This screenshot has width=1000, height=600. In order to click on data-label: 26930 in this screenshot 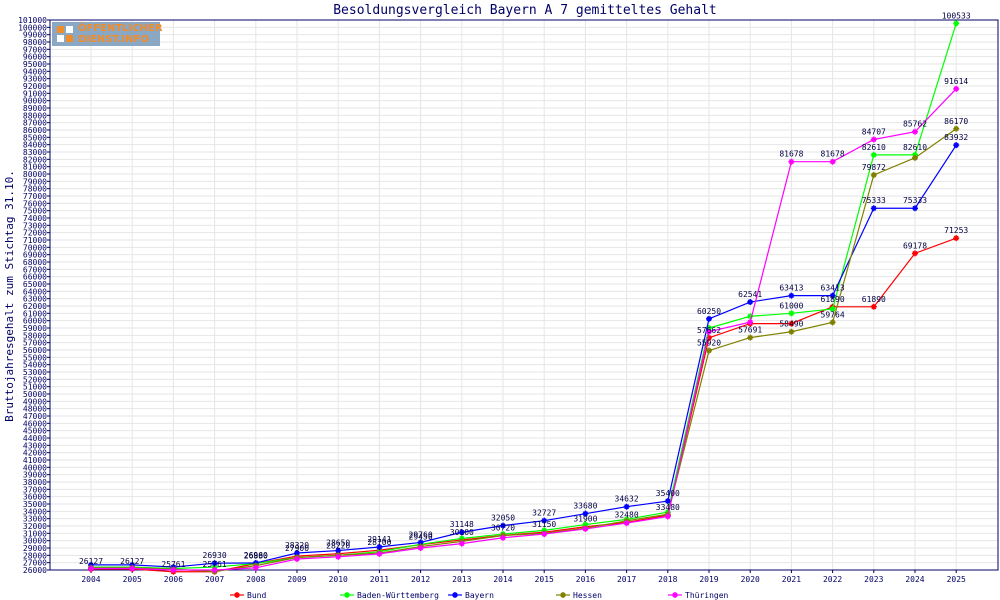, I will do `click(215, 555)`.